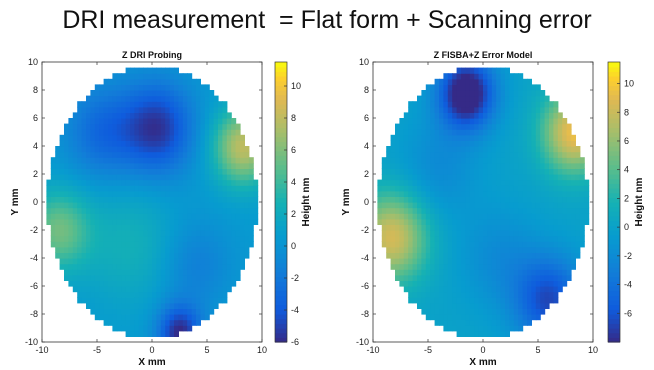 This screenshot has height=370, width=654. What do you see at coordinates (35, 202) in the screenshot?
I see `y-tick-label: 0` at bounding box center [35, 202].